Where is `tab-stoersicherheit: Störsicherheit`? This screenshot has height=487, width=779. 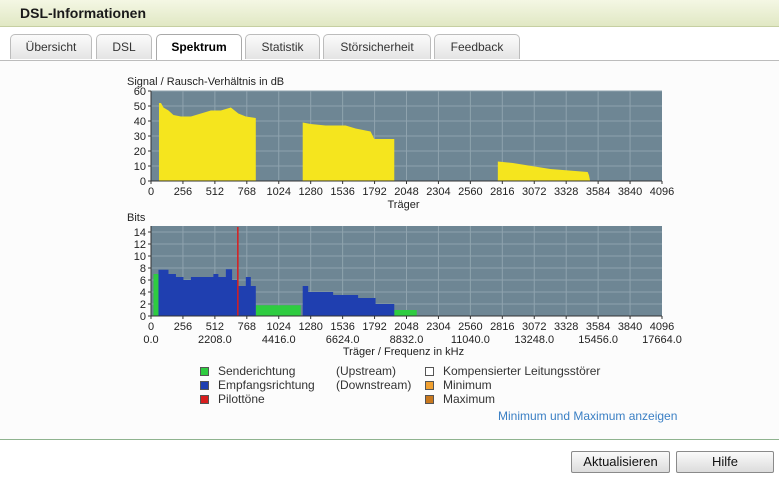
tab-stoersicherheit: Störsicherheit is located at coordinates (377, 46).